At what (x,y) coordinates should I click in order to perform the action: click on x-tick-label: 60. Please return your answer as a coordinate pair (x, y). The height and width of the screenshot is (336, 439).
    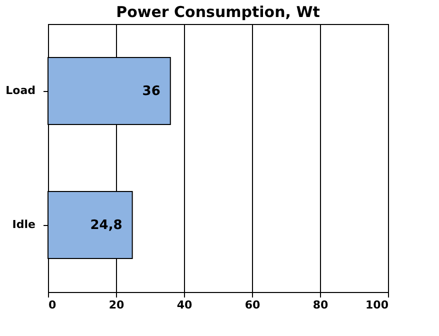
    Looking at the image, I should click on (252, 305).